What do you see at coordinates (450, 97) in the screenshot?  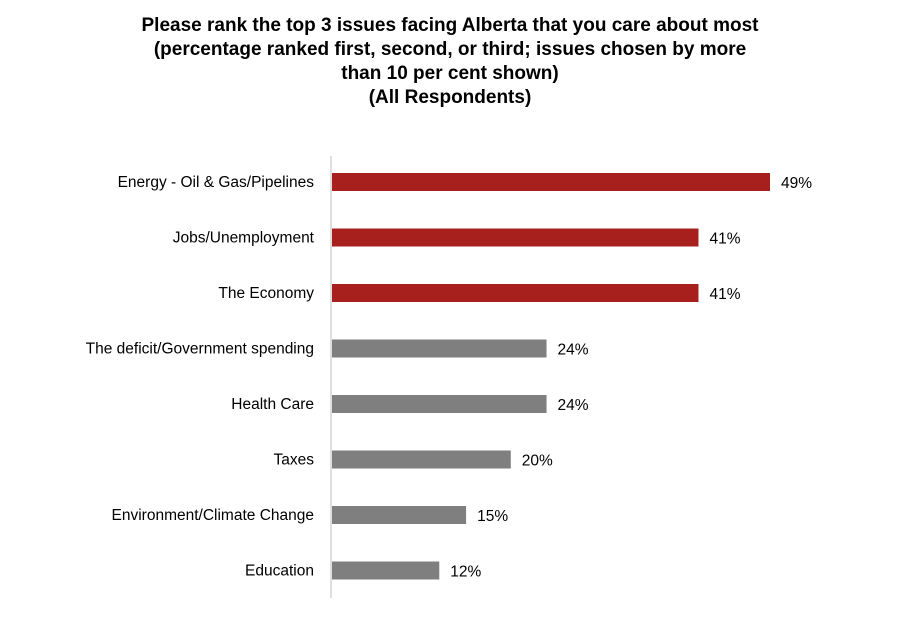 I see `chart-title-line-4: (All Respondents)` at bounding box center [450, 97].